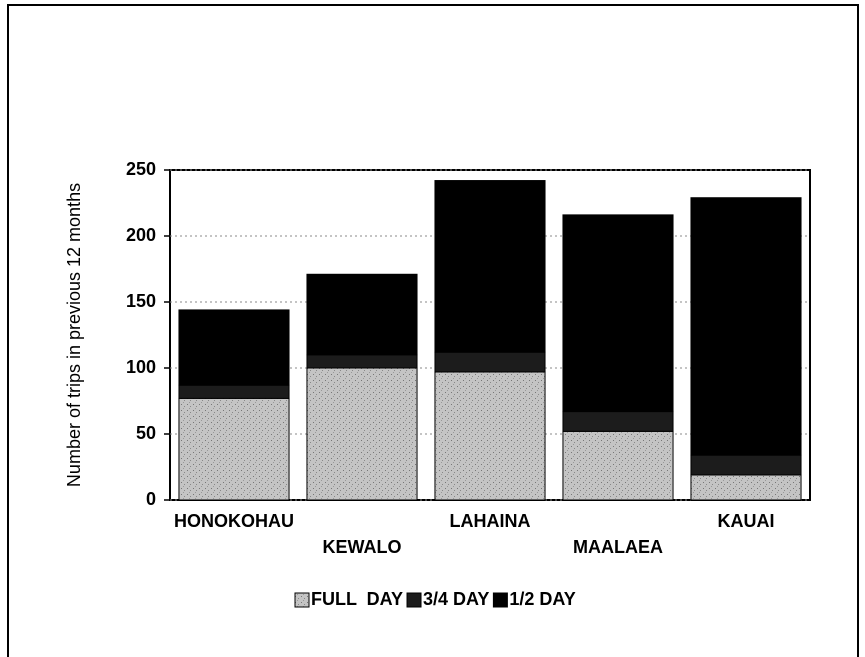 Image resolution: width=865 pixels, height=657 pixels. What do you see at coordinates (456, 599) in the screenshot?
I see `legend-label: 3/4 DAY` at bounding box center [456, 599].